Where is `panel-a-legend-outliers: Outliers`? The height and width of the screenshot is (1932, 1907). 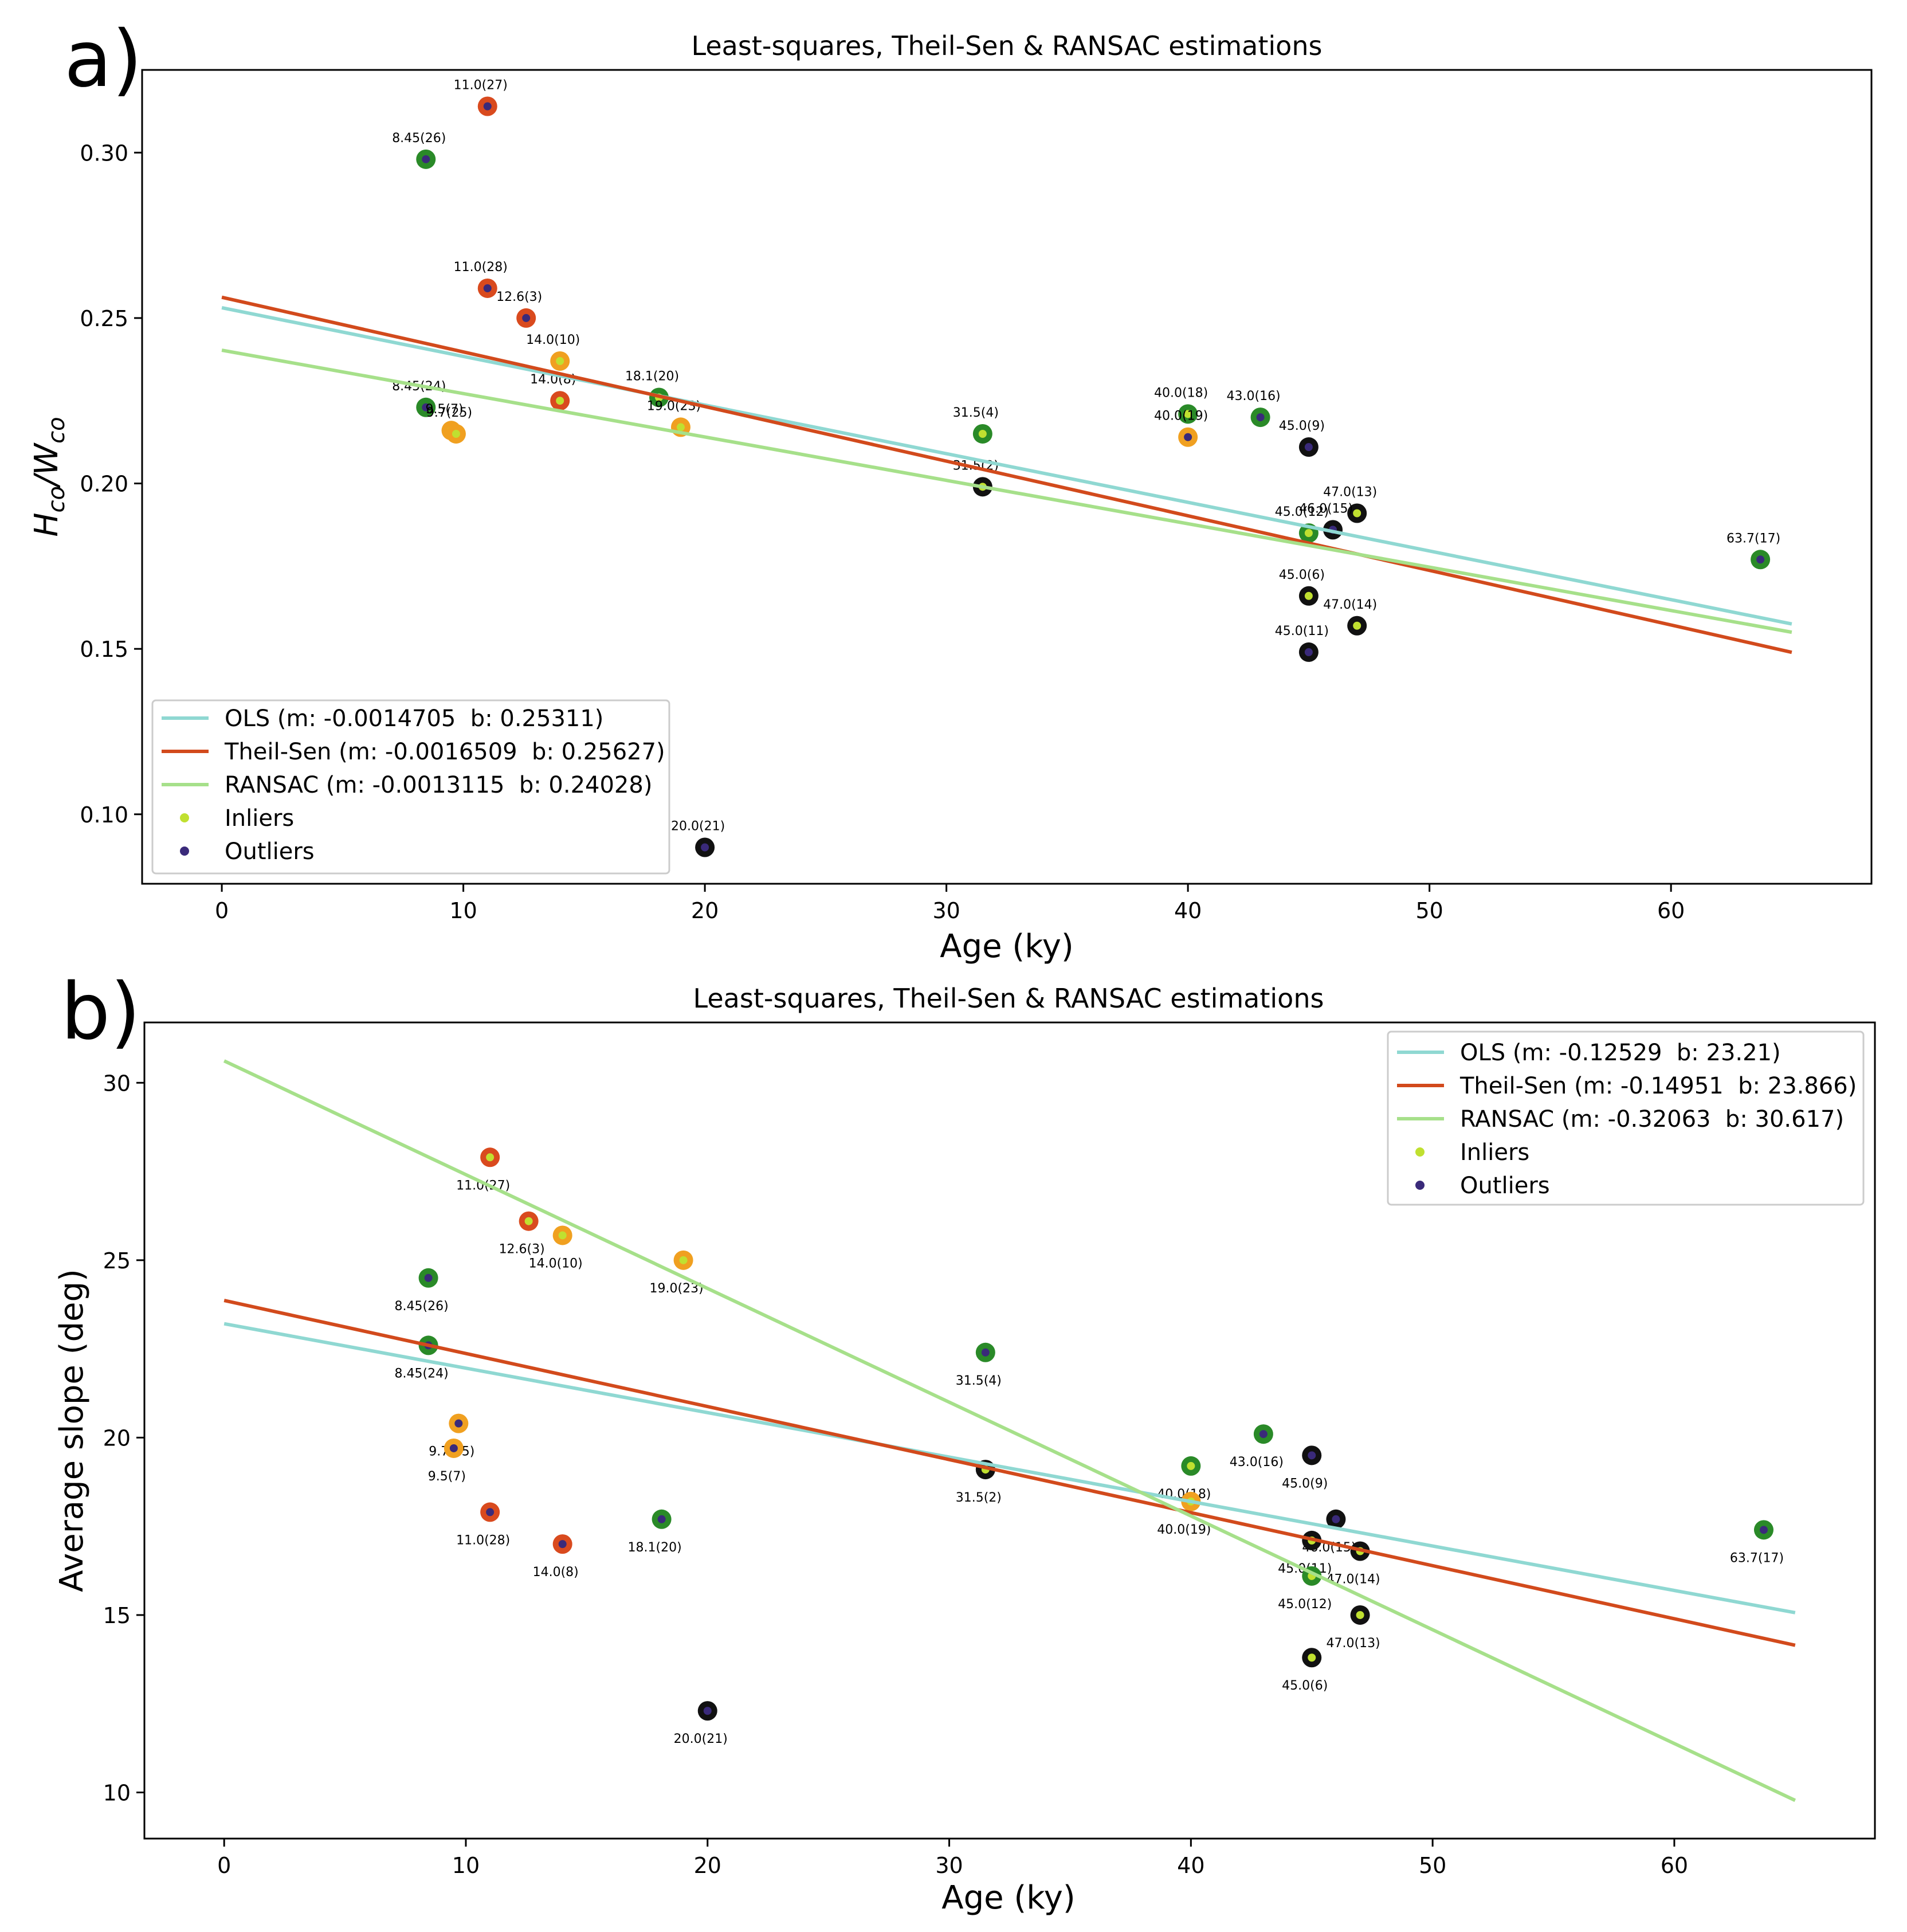 panel-a-legend-outliers: Outliers is located at coordinates (270, 851).